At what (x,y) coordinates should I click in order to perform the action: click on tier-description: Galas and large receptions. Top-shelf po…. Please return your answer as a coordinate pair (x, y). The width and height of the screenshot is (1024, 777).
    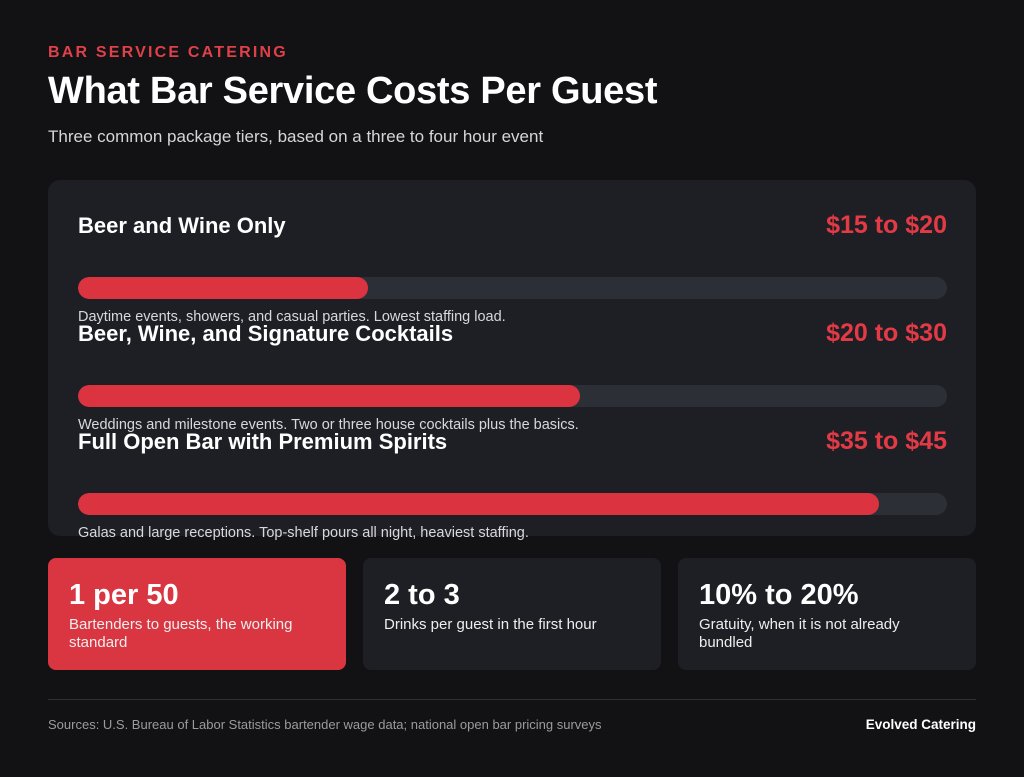
    Looking at the image, I should click on (303, 533).